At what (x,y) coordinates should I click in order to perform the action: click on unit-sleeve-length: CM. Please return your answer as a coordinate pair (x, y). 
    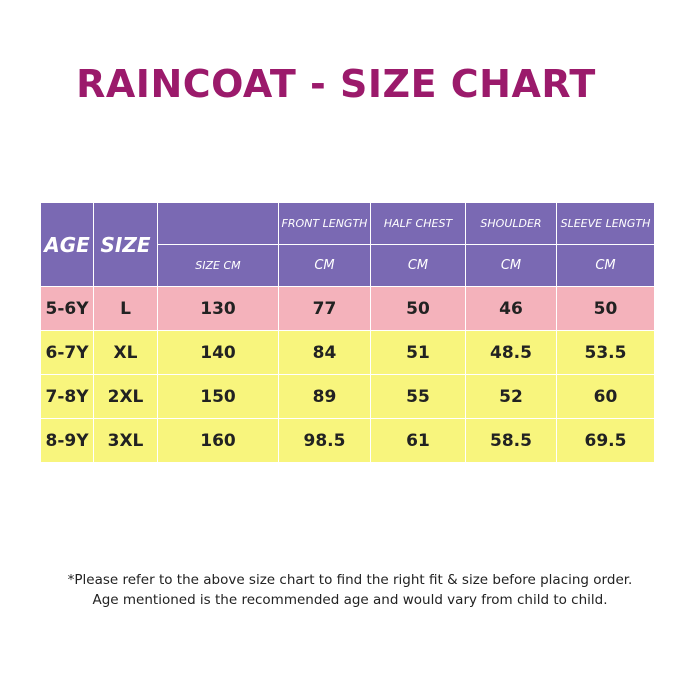
    Looking at the image, I should click on (605, 265).